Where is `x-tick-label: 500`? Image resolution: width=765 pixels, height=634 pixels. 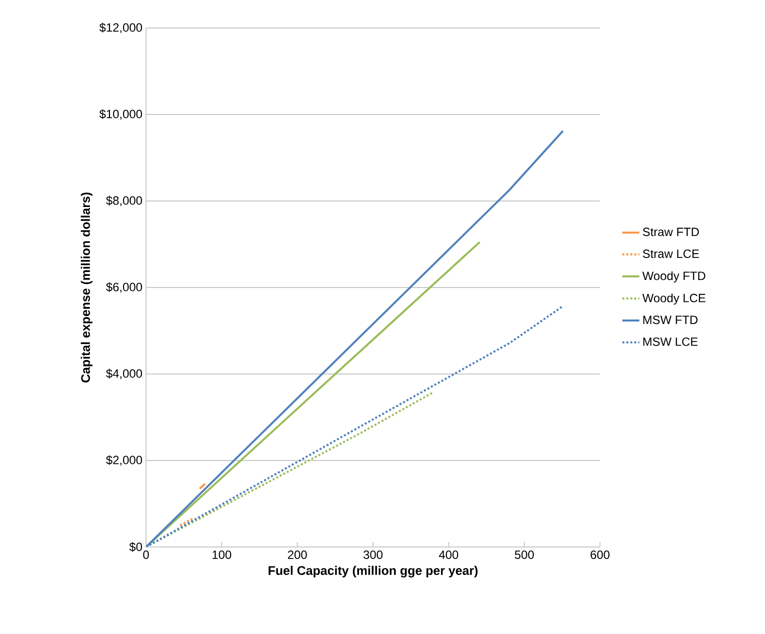
x-tick-label: 500 is located at coordinates (524, 554).